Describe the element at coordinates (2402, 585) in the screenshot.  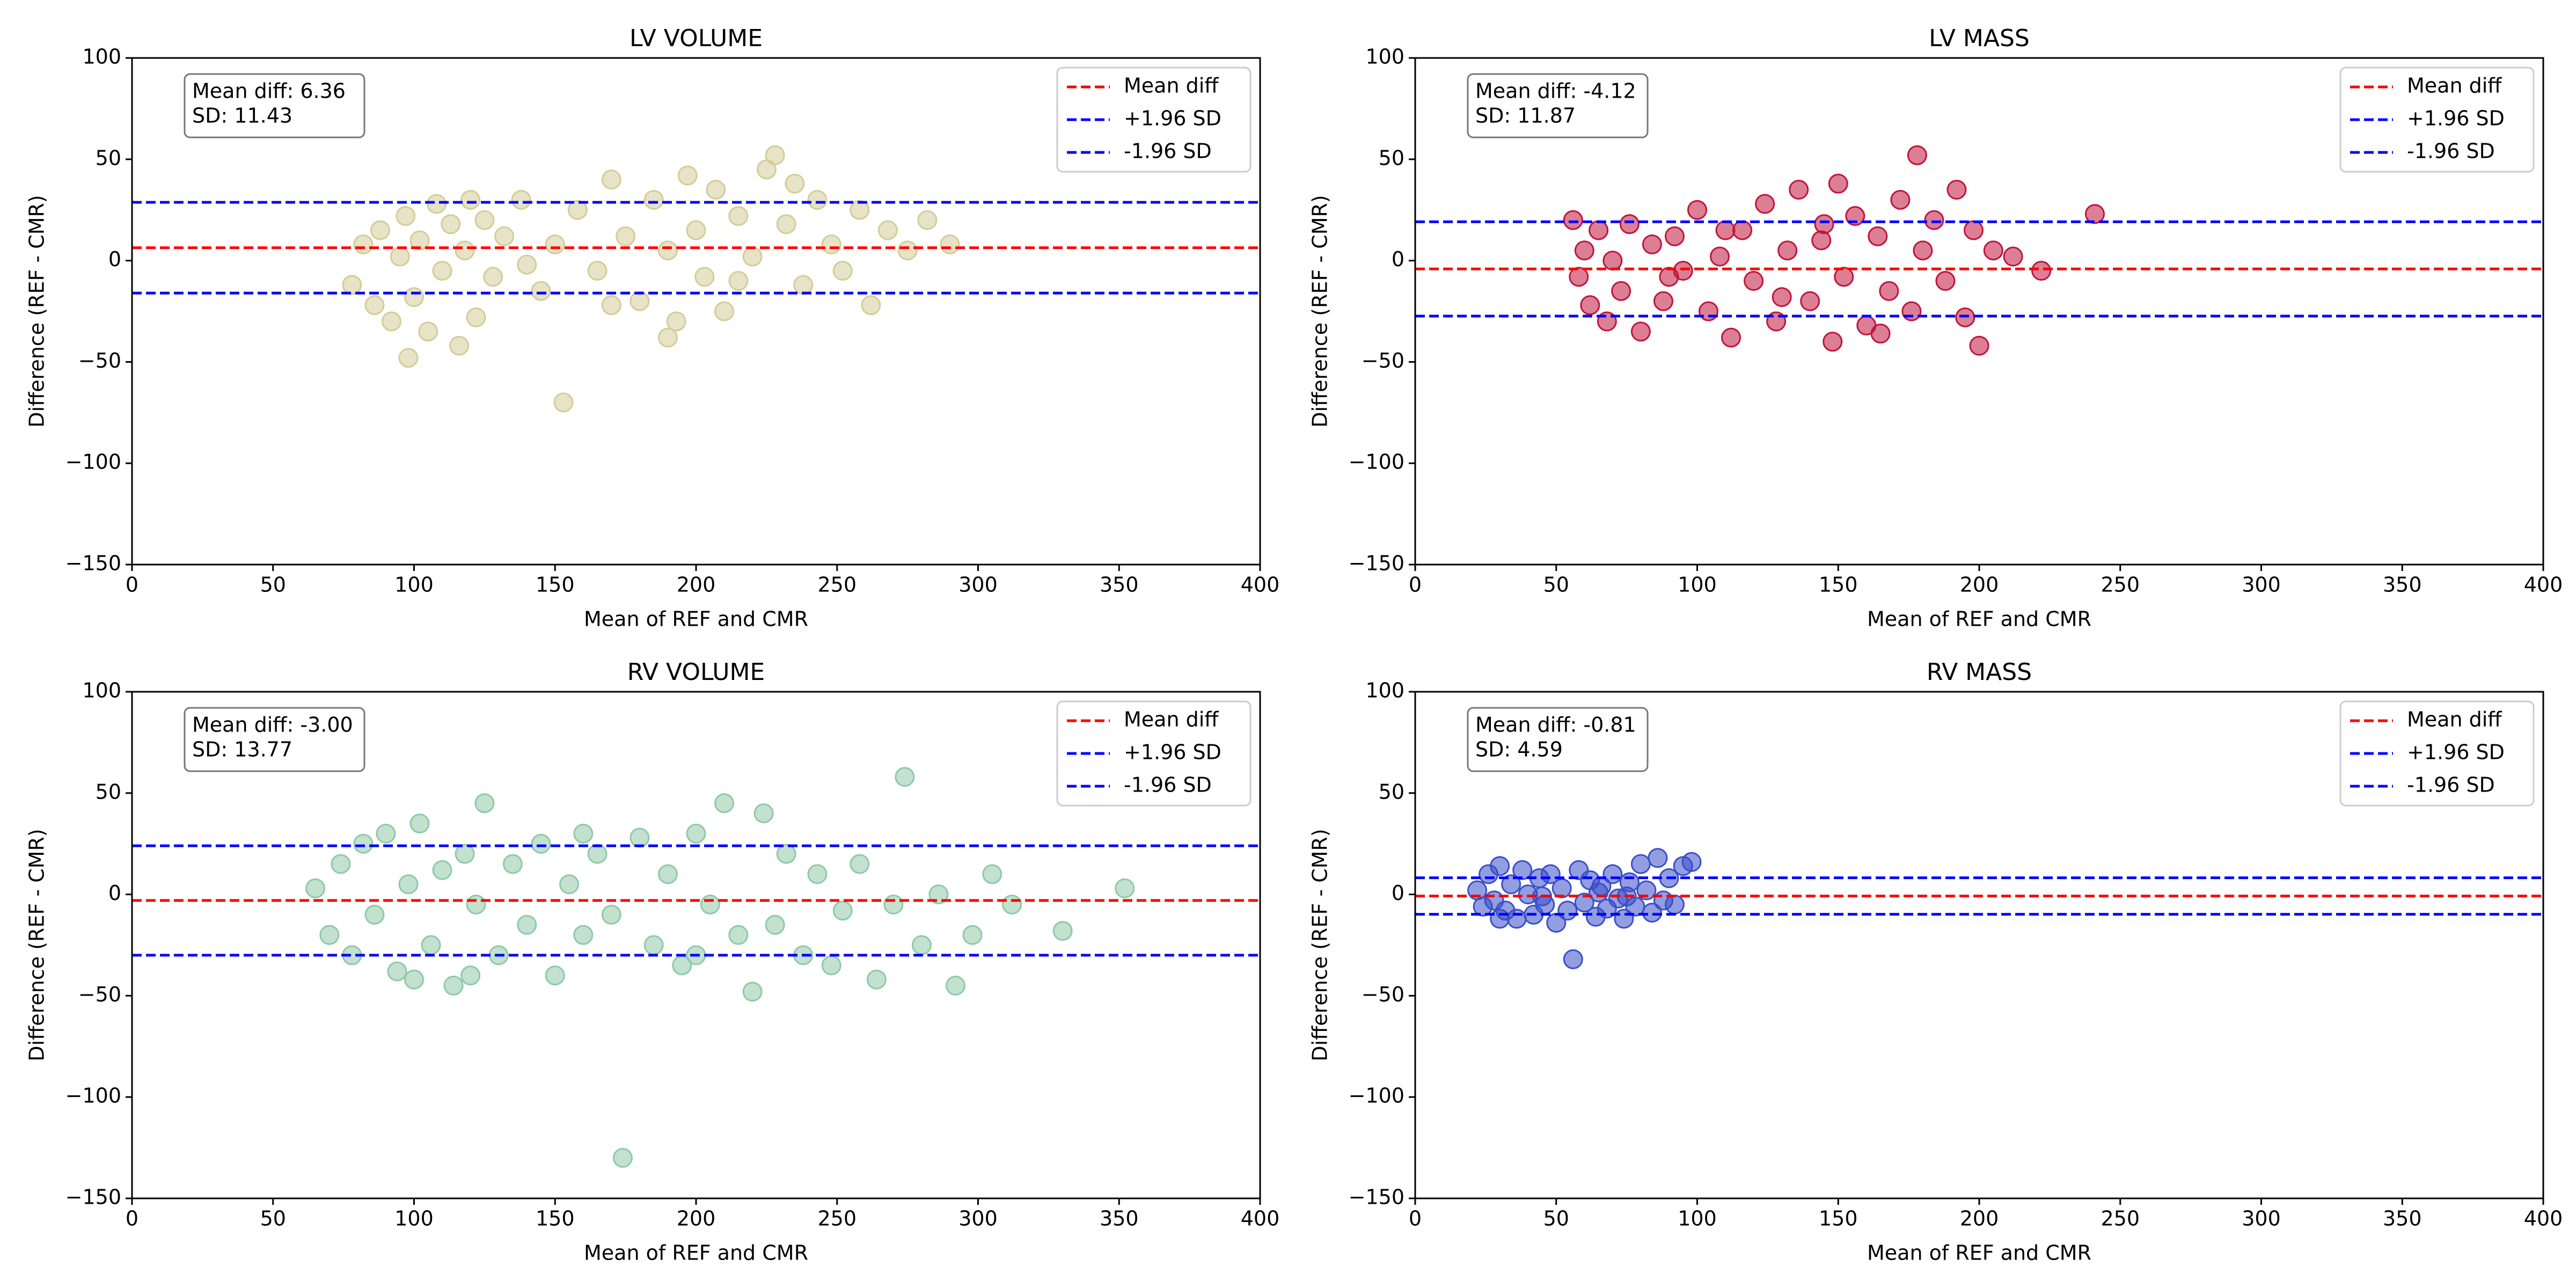
I see `x-tick-label: 350` at that location.